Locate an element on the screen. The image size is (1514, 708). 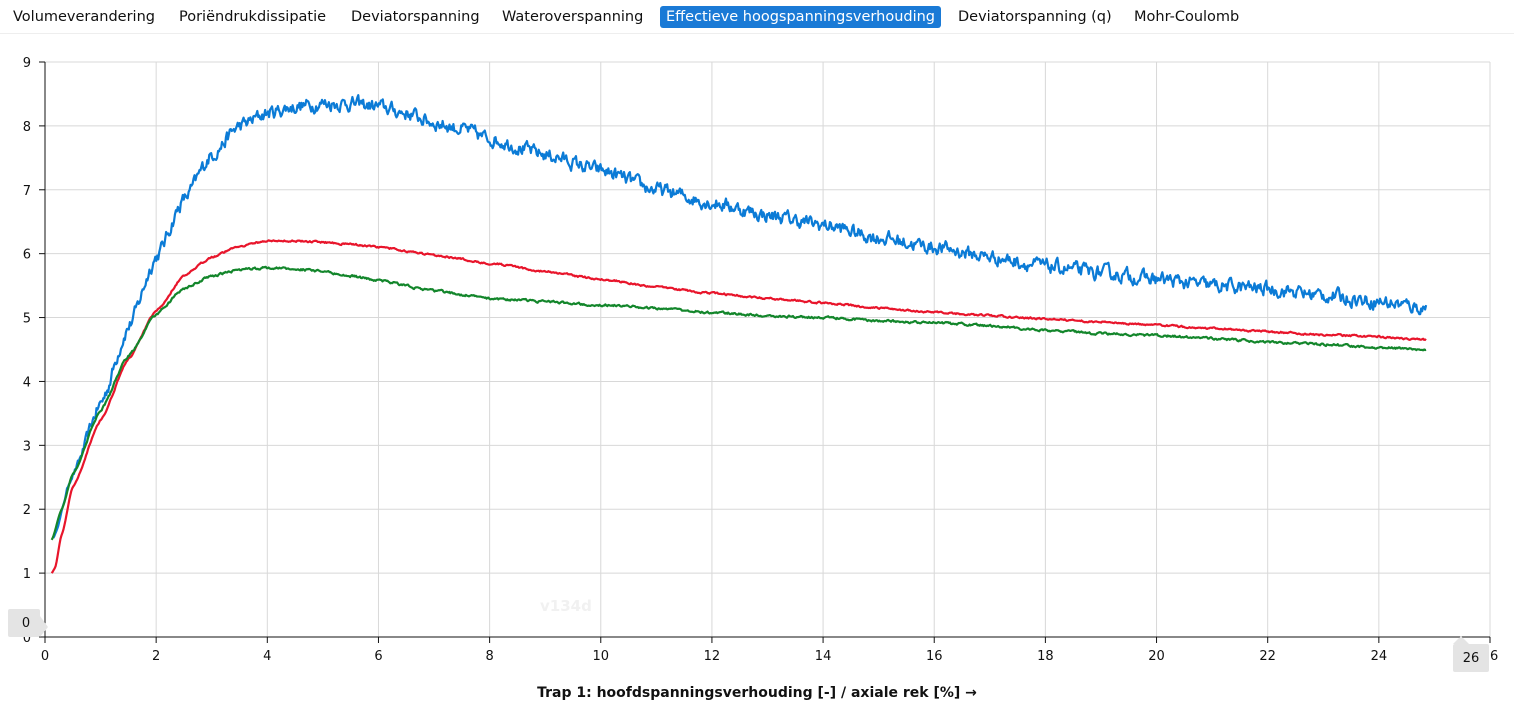
x-tick-label: 18 is located at coordinates (1045, 656).